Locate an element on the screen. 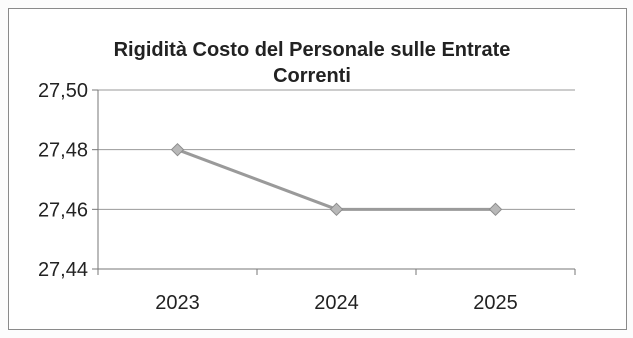 The width and height of the screenshot is (633, 338). y-tick-label: 27,46 is located at coordinates (63, 210).